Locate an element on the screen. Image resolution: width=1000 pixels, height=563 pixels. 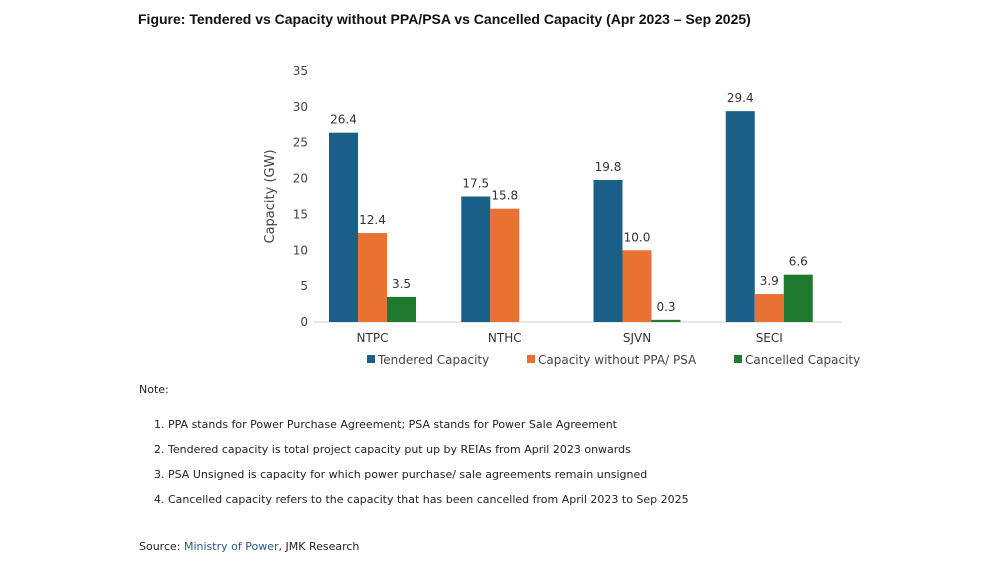
data-label: 26.4 is located at coordinates (343, 120).